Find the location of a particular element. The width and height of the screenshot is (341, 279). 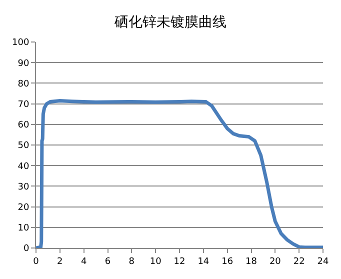

x-tick-label: 2 is located at coordinates (60, 261).